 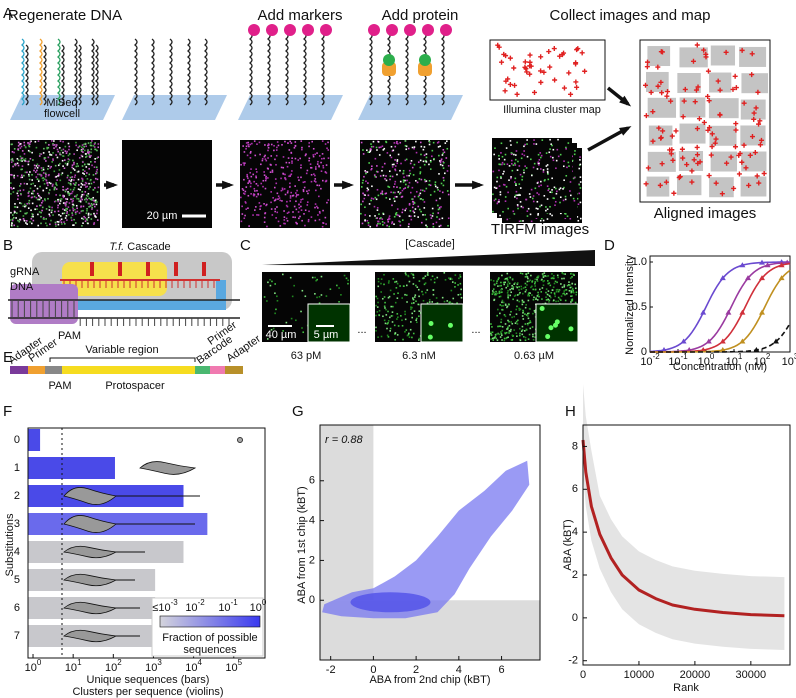 What do you see at coordinates (551, 328) in the screenshot?
I see `spot` at bounding box center [551, 328].